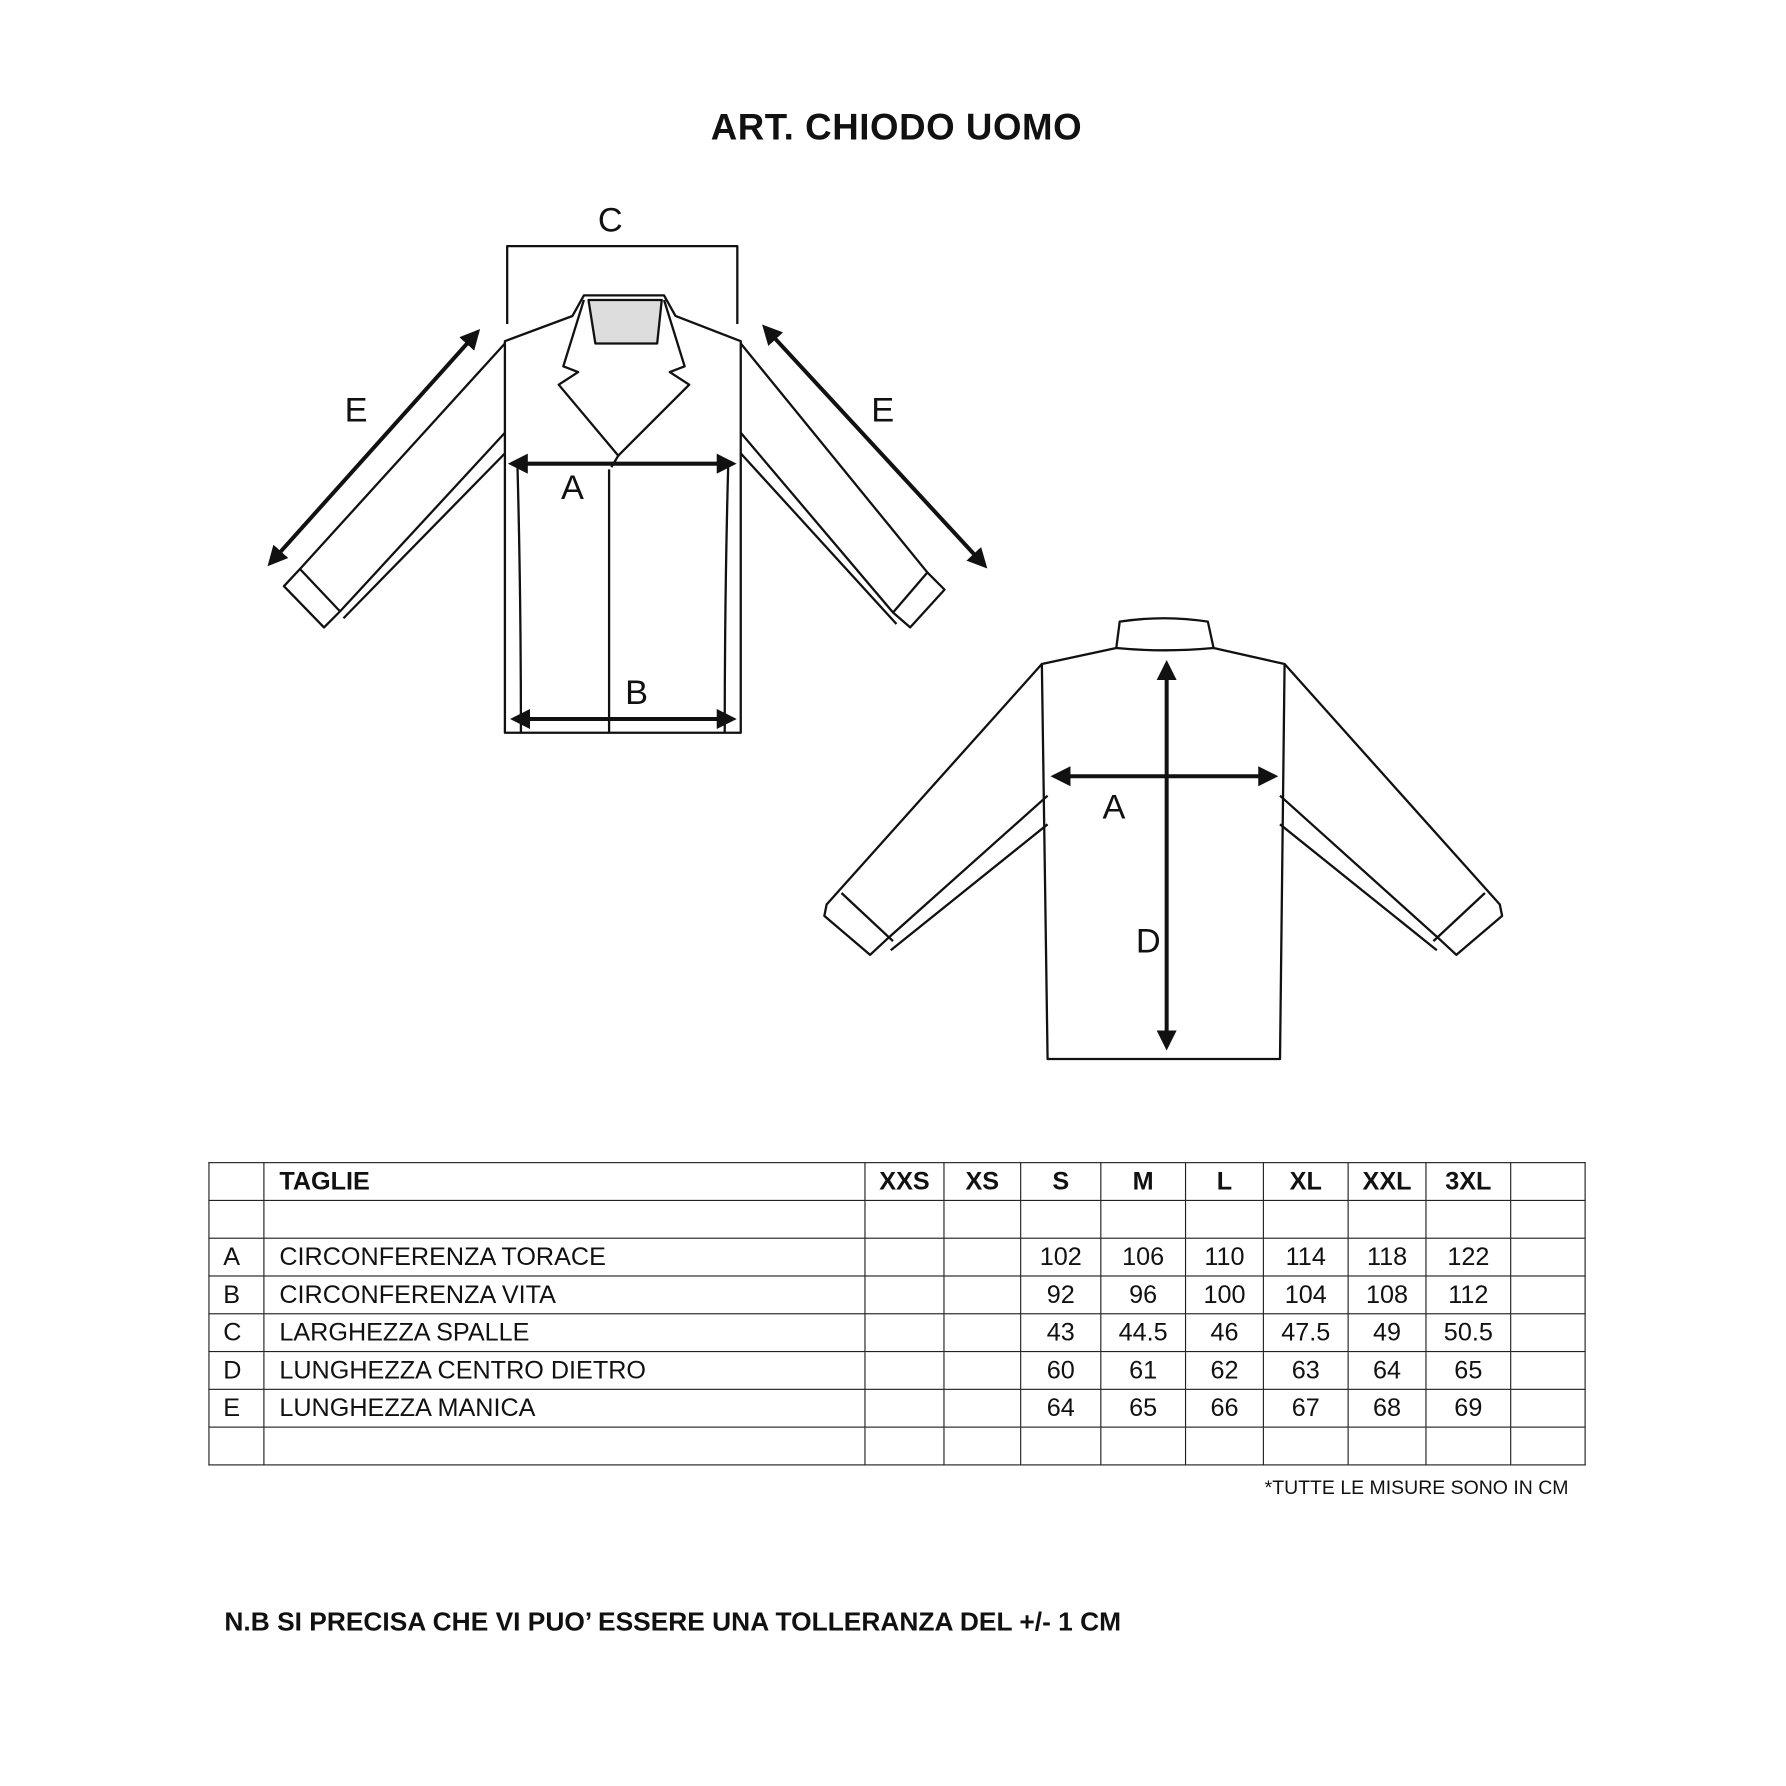 The width and height of the screenshot is (1786, 1786). I want to click on row-label-cell: CIRCONFERENZA VITA, so click(564, 1295).